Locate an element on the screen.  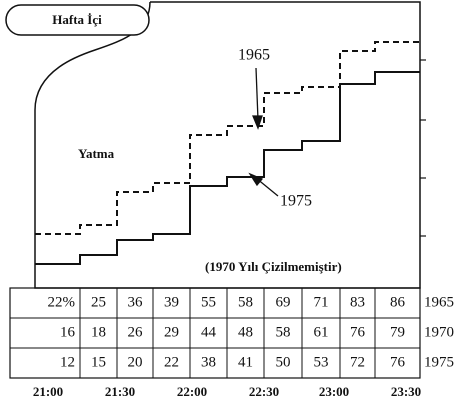
annotation: (1970 Yılı Çizilmemiştir) is located at coordinates (273, 266).